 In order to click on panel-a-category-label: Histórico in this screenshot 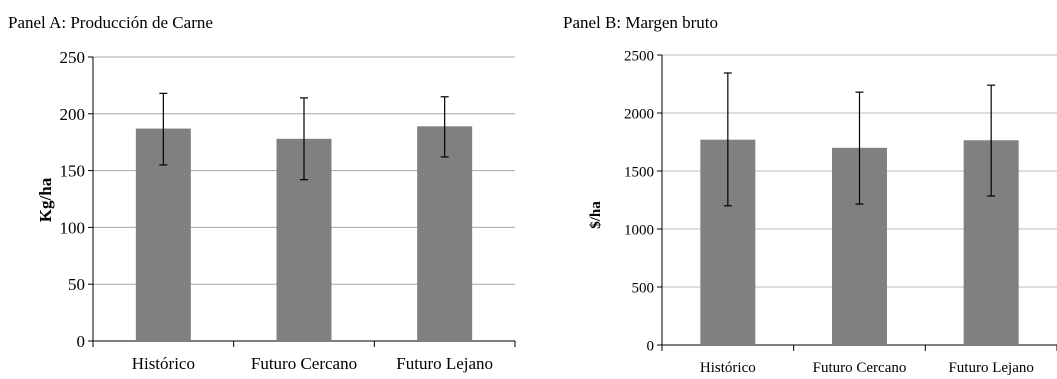, I will do `click(163, 363)`.